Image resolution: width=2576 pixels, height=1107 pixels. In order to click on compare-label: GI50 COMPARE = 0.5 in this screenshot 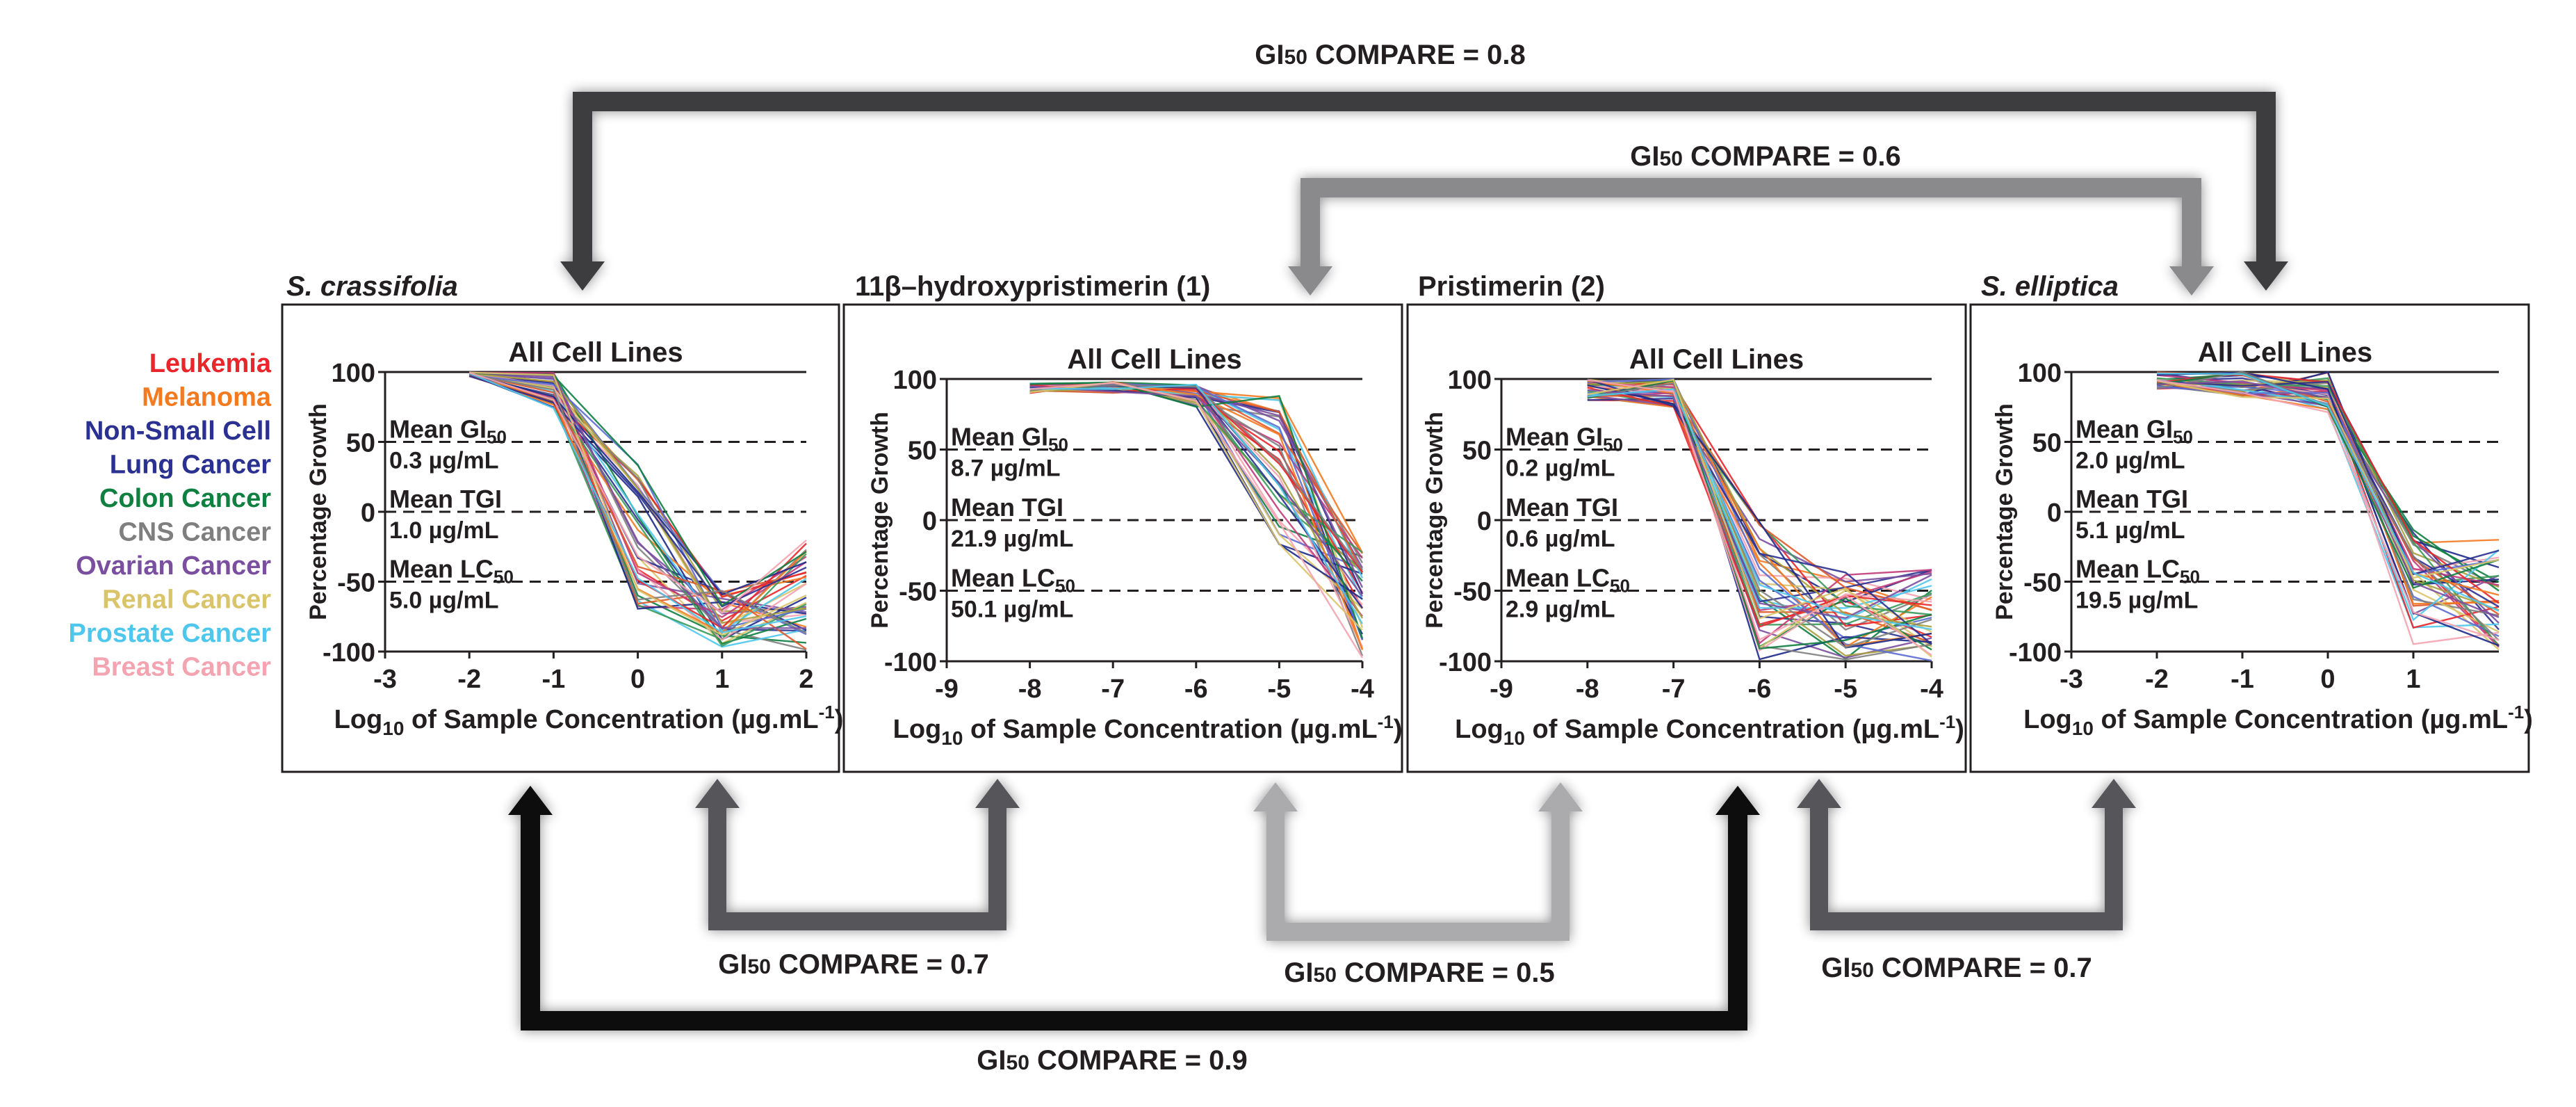, I will do `click(1419, 972)`.